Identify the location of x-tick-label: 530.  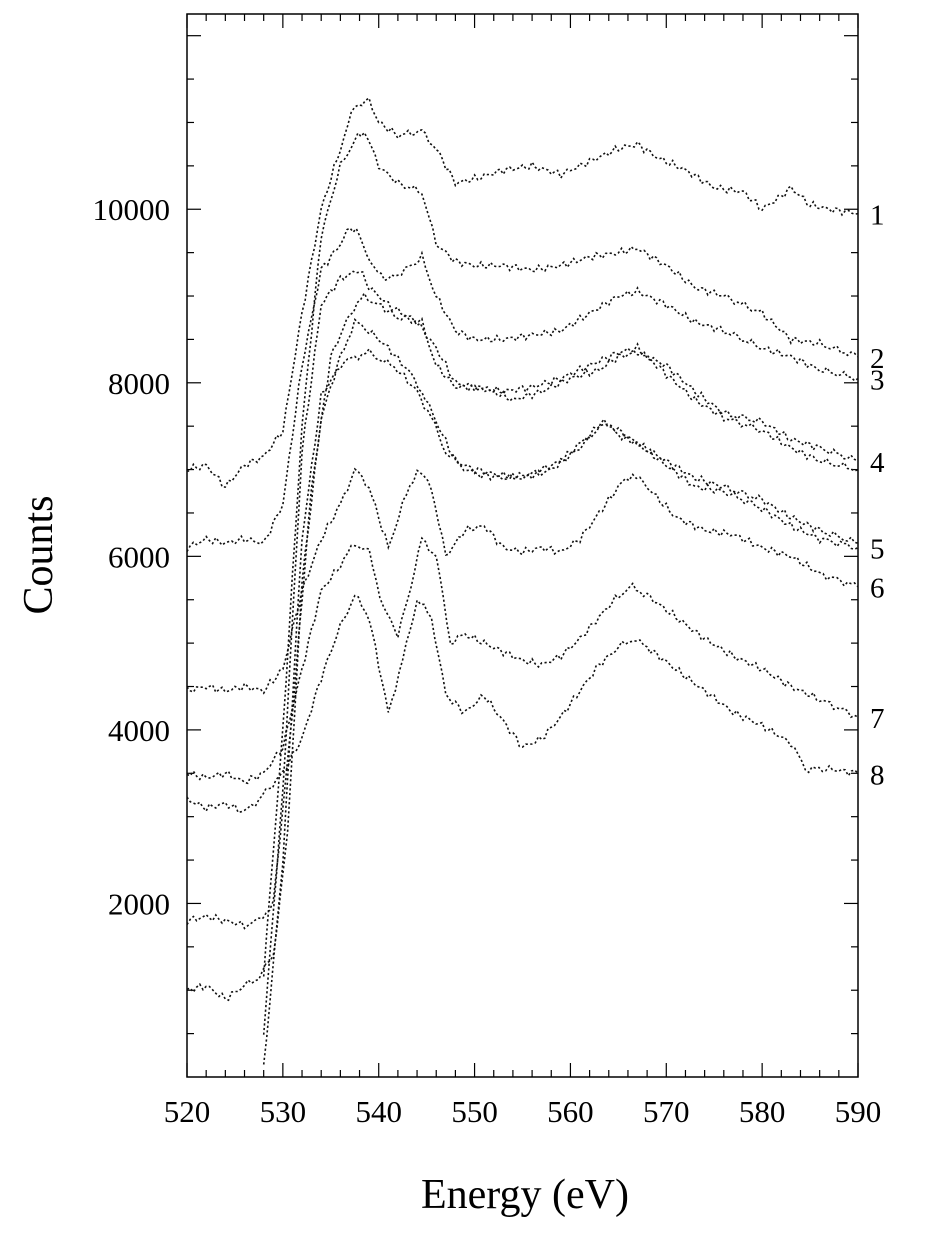
(283, 1111).